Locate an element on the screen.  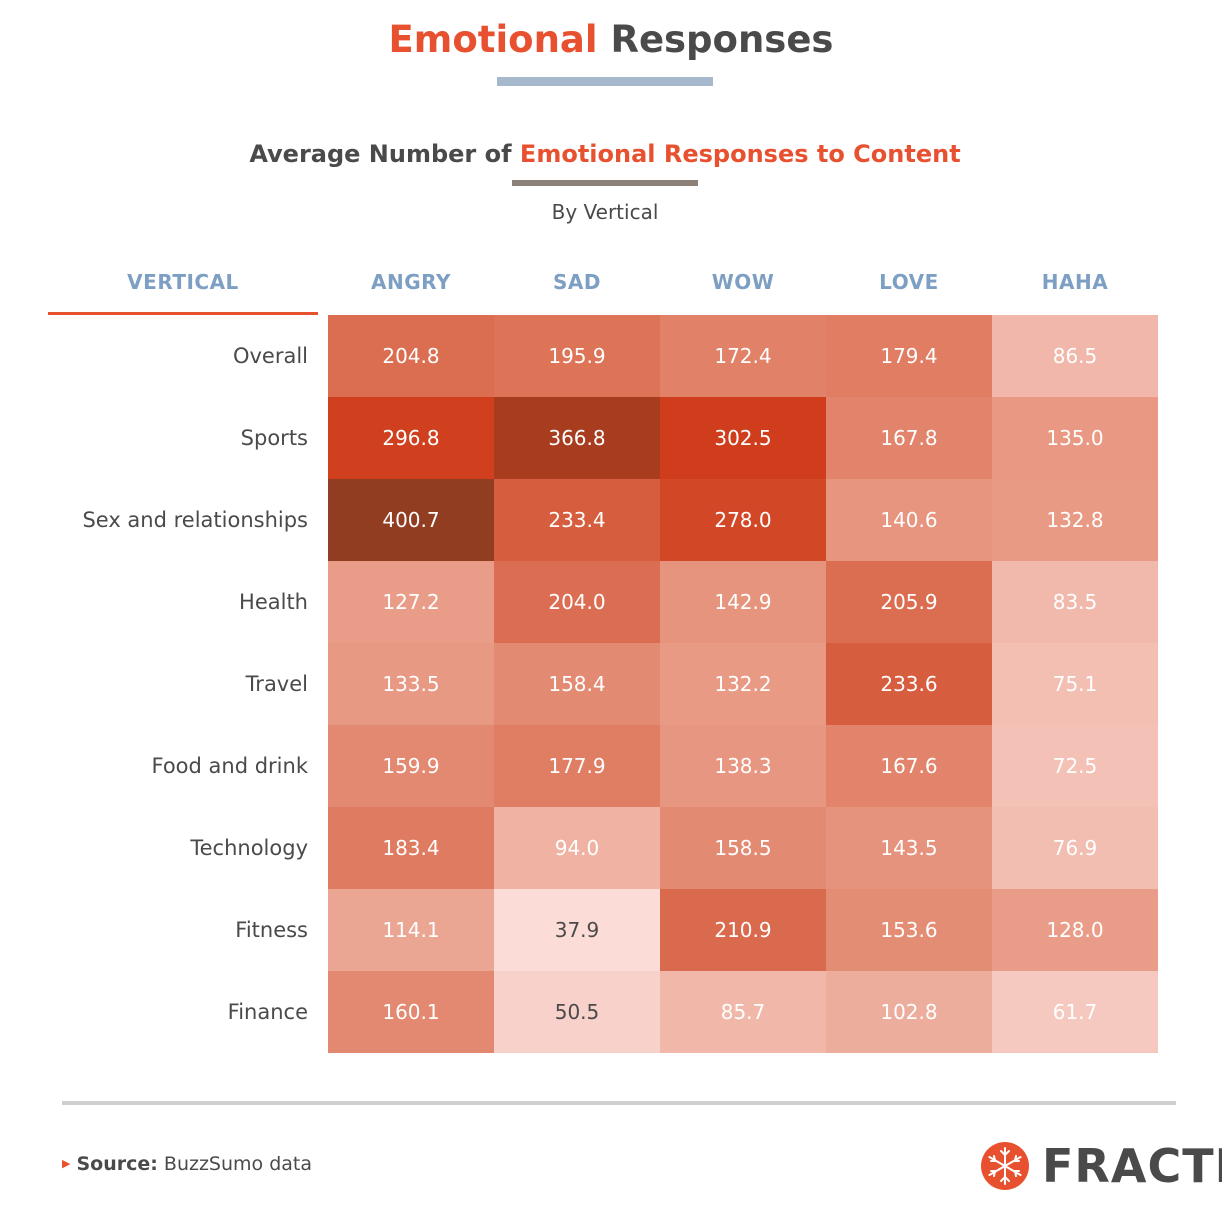
heatmap-cell: 167.8 is located at coordinates (909, 438).